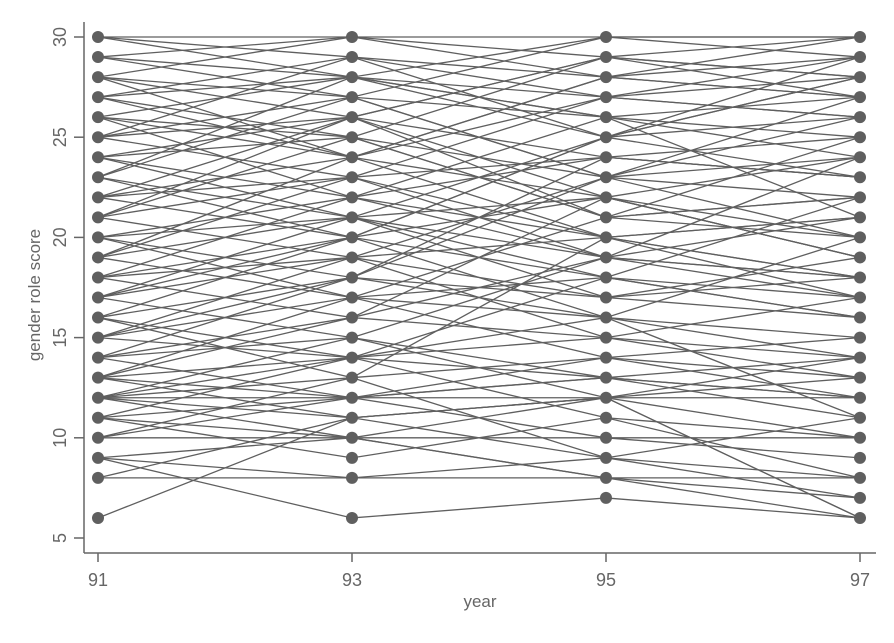 This screenshot has height=643, width=894. Describe the element at coordinates (98, 580) in the screenshot. I see `x-tick-label: 91` at that location.